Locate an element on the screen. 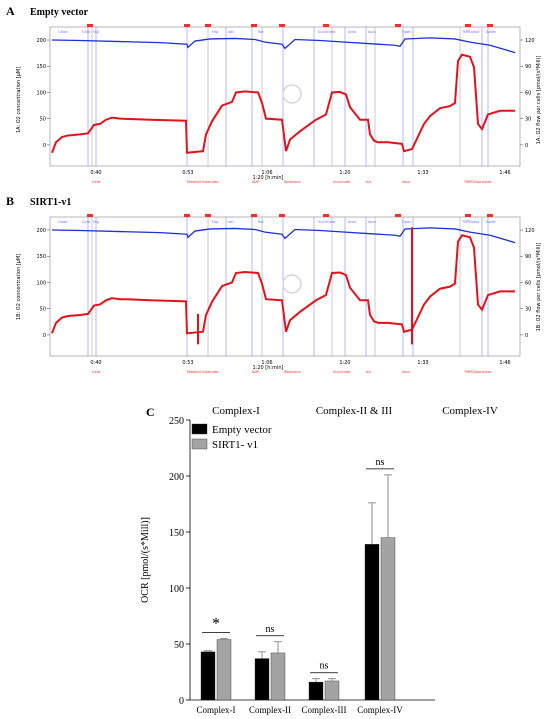  panel-b-event-label-bottom: Azide is located at coordinates (487, 372).